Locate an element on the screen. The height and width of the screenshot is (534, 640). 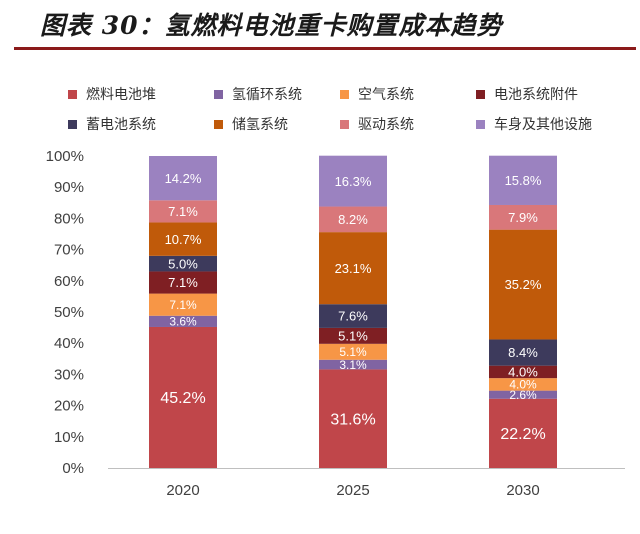
data-label: 23.1% is located at coordinates (353, 268).